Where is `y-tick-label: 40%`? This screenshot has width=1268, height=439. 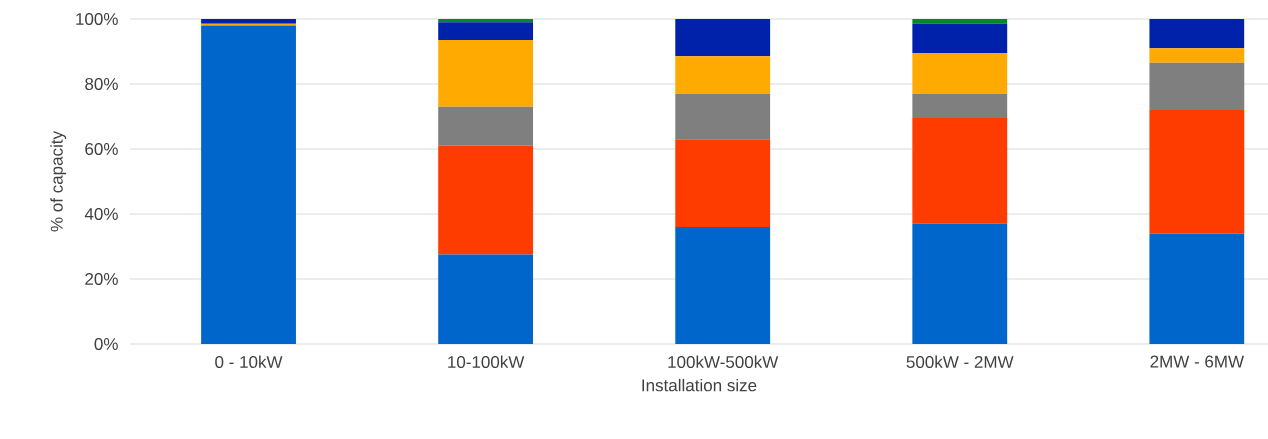
y-tick-label: 40% is located at coordinates (101, 214).